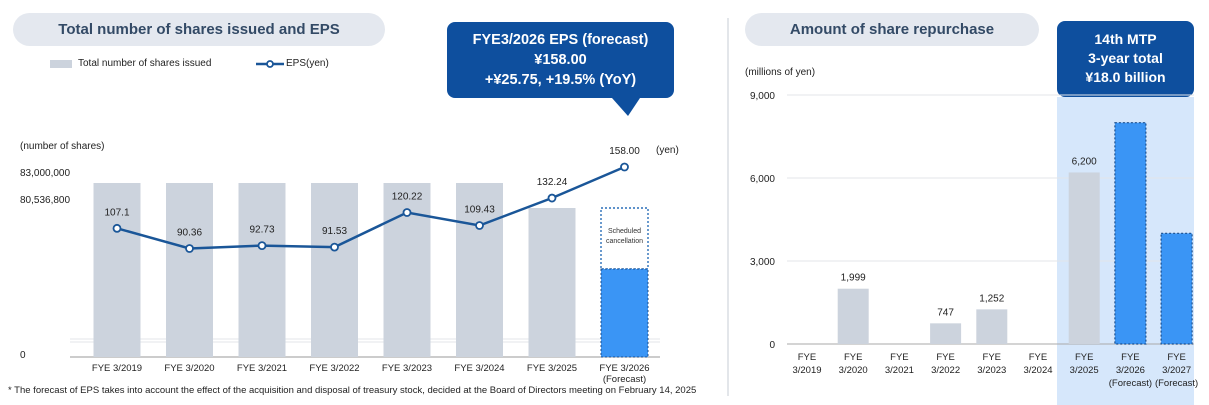 This screenshot has width=1209, height=405. What do you see at coordinates (370, 207) in the screenshot?
I see `eps-line` at bounding box center [370, 207].